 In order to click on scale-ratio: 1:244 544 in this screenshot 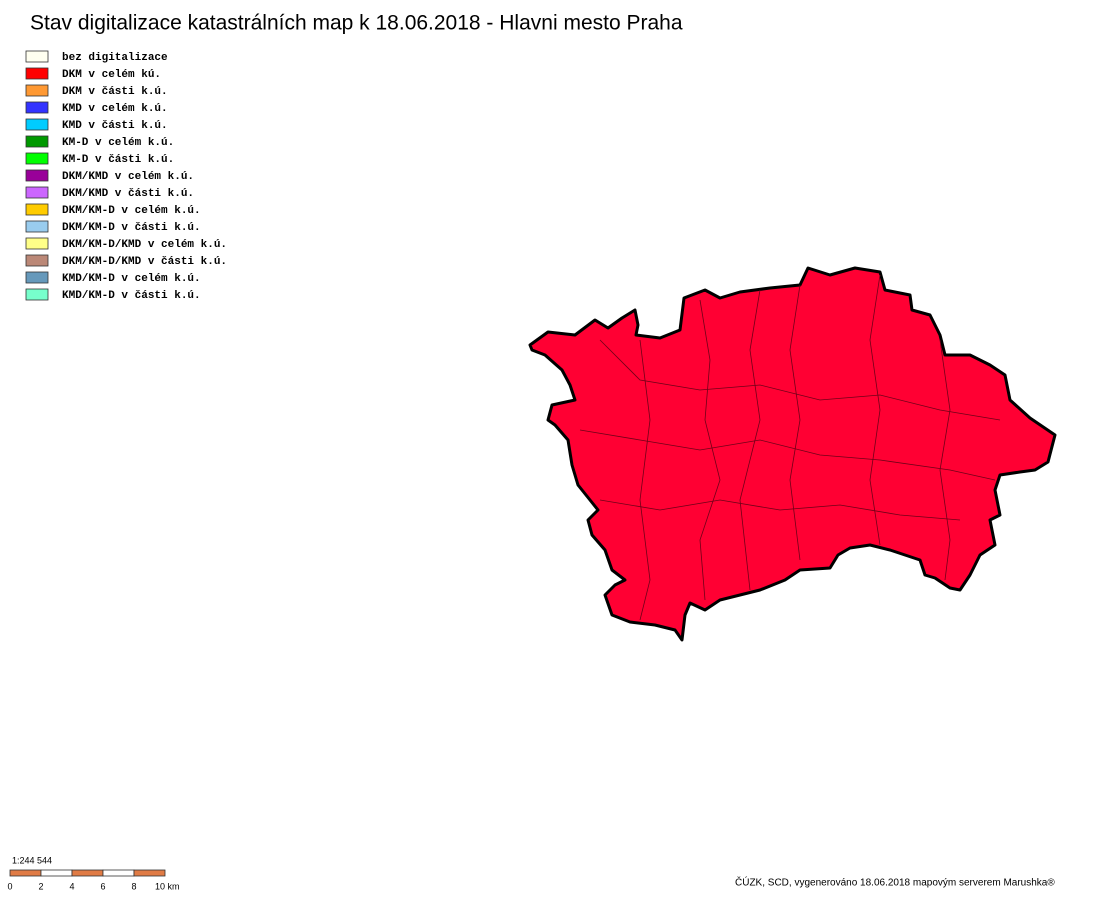, I will do `click(32, 860)`.